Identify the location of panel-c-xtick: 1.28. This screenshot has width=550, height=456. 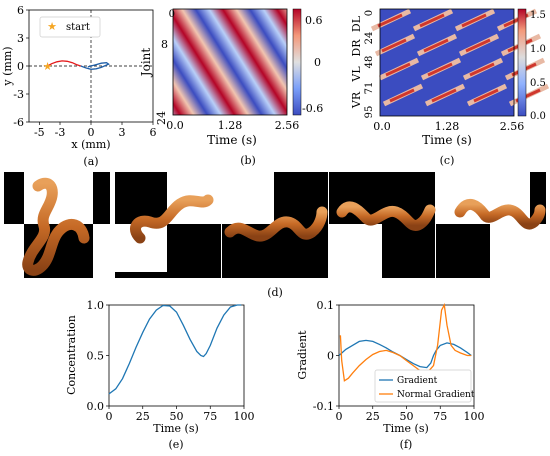
(447, 126).